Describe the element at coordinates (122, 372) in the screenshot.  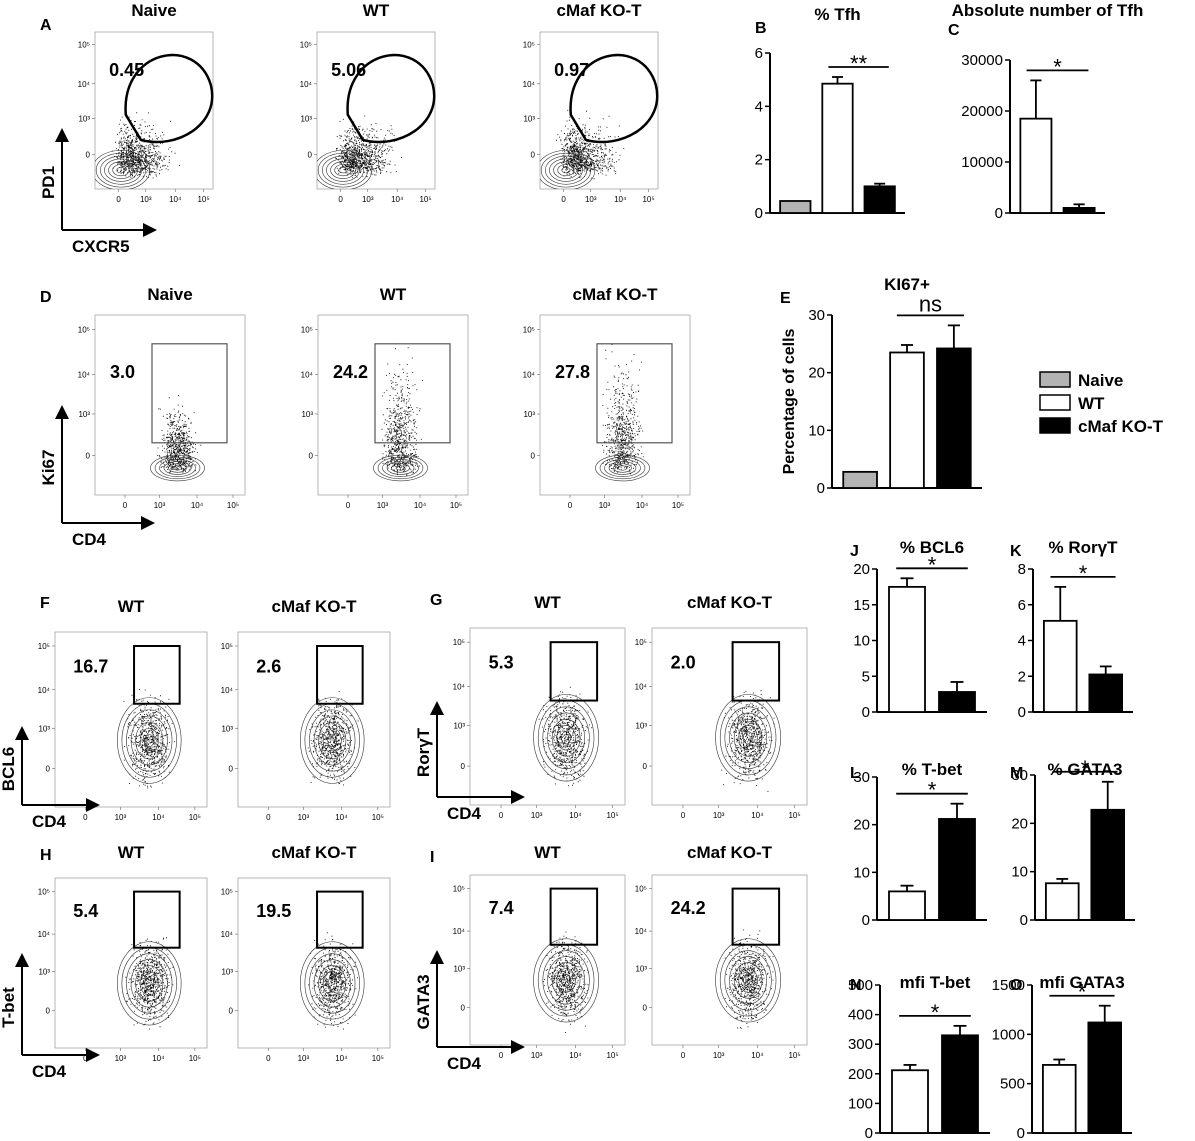
I see `gate-percentage: 3.0` at that location.